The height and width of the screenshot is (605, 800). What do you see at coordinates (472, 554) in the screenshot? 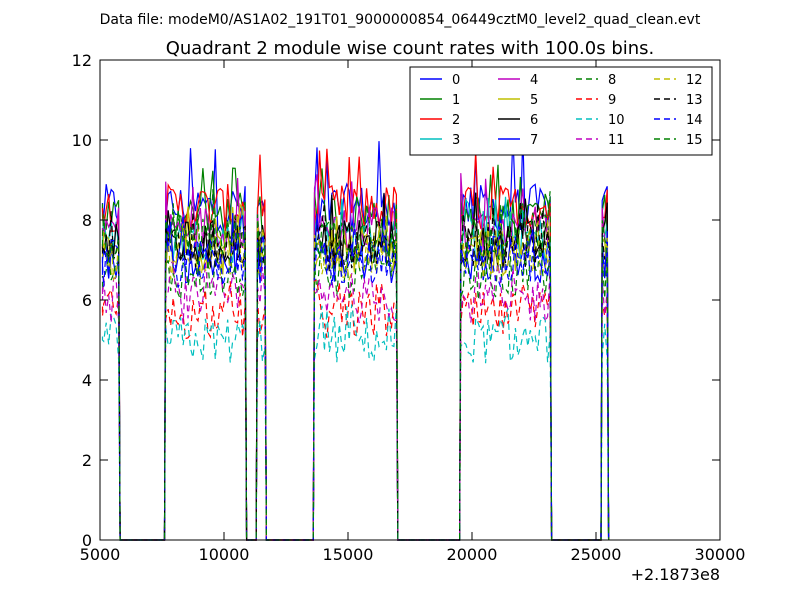
I see `x-tick-label: 20000` at bounding box center [472, 554].